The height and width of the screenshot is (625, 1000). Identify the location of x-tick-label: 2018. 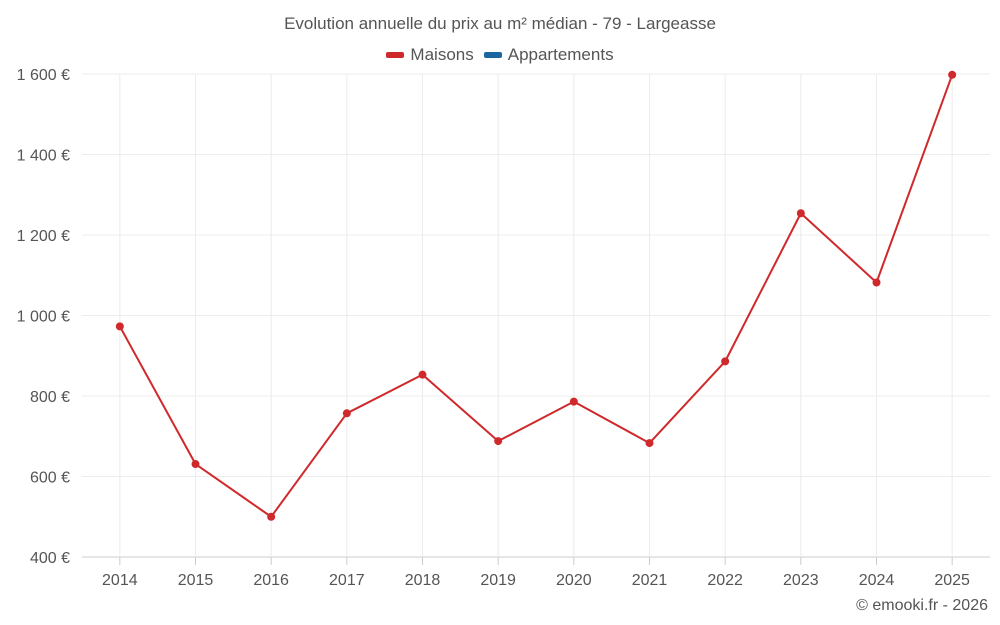
(423, 580).